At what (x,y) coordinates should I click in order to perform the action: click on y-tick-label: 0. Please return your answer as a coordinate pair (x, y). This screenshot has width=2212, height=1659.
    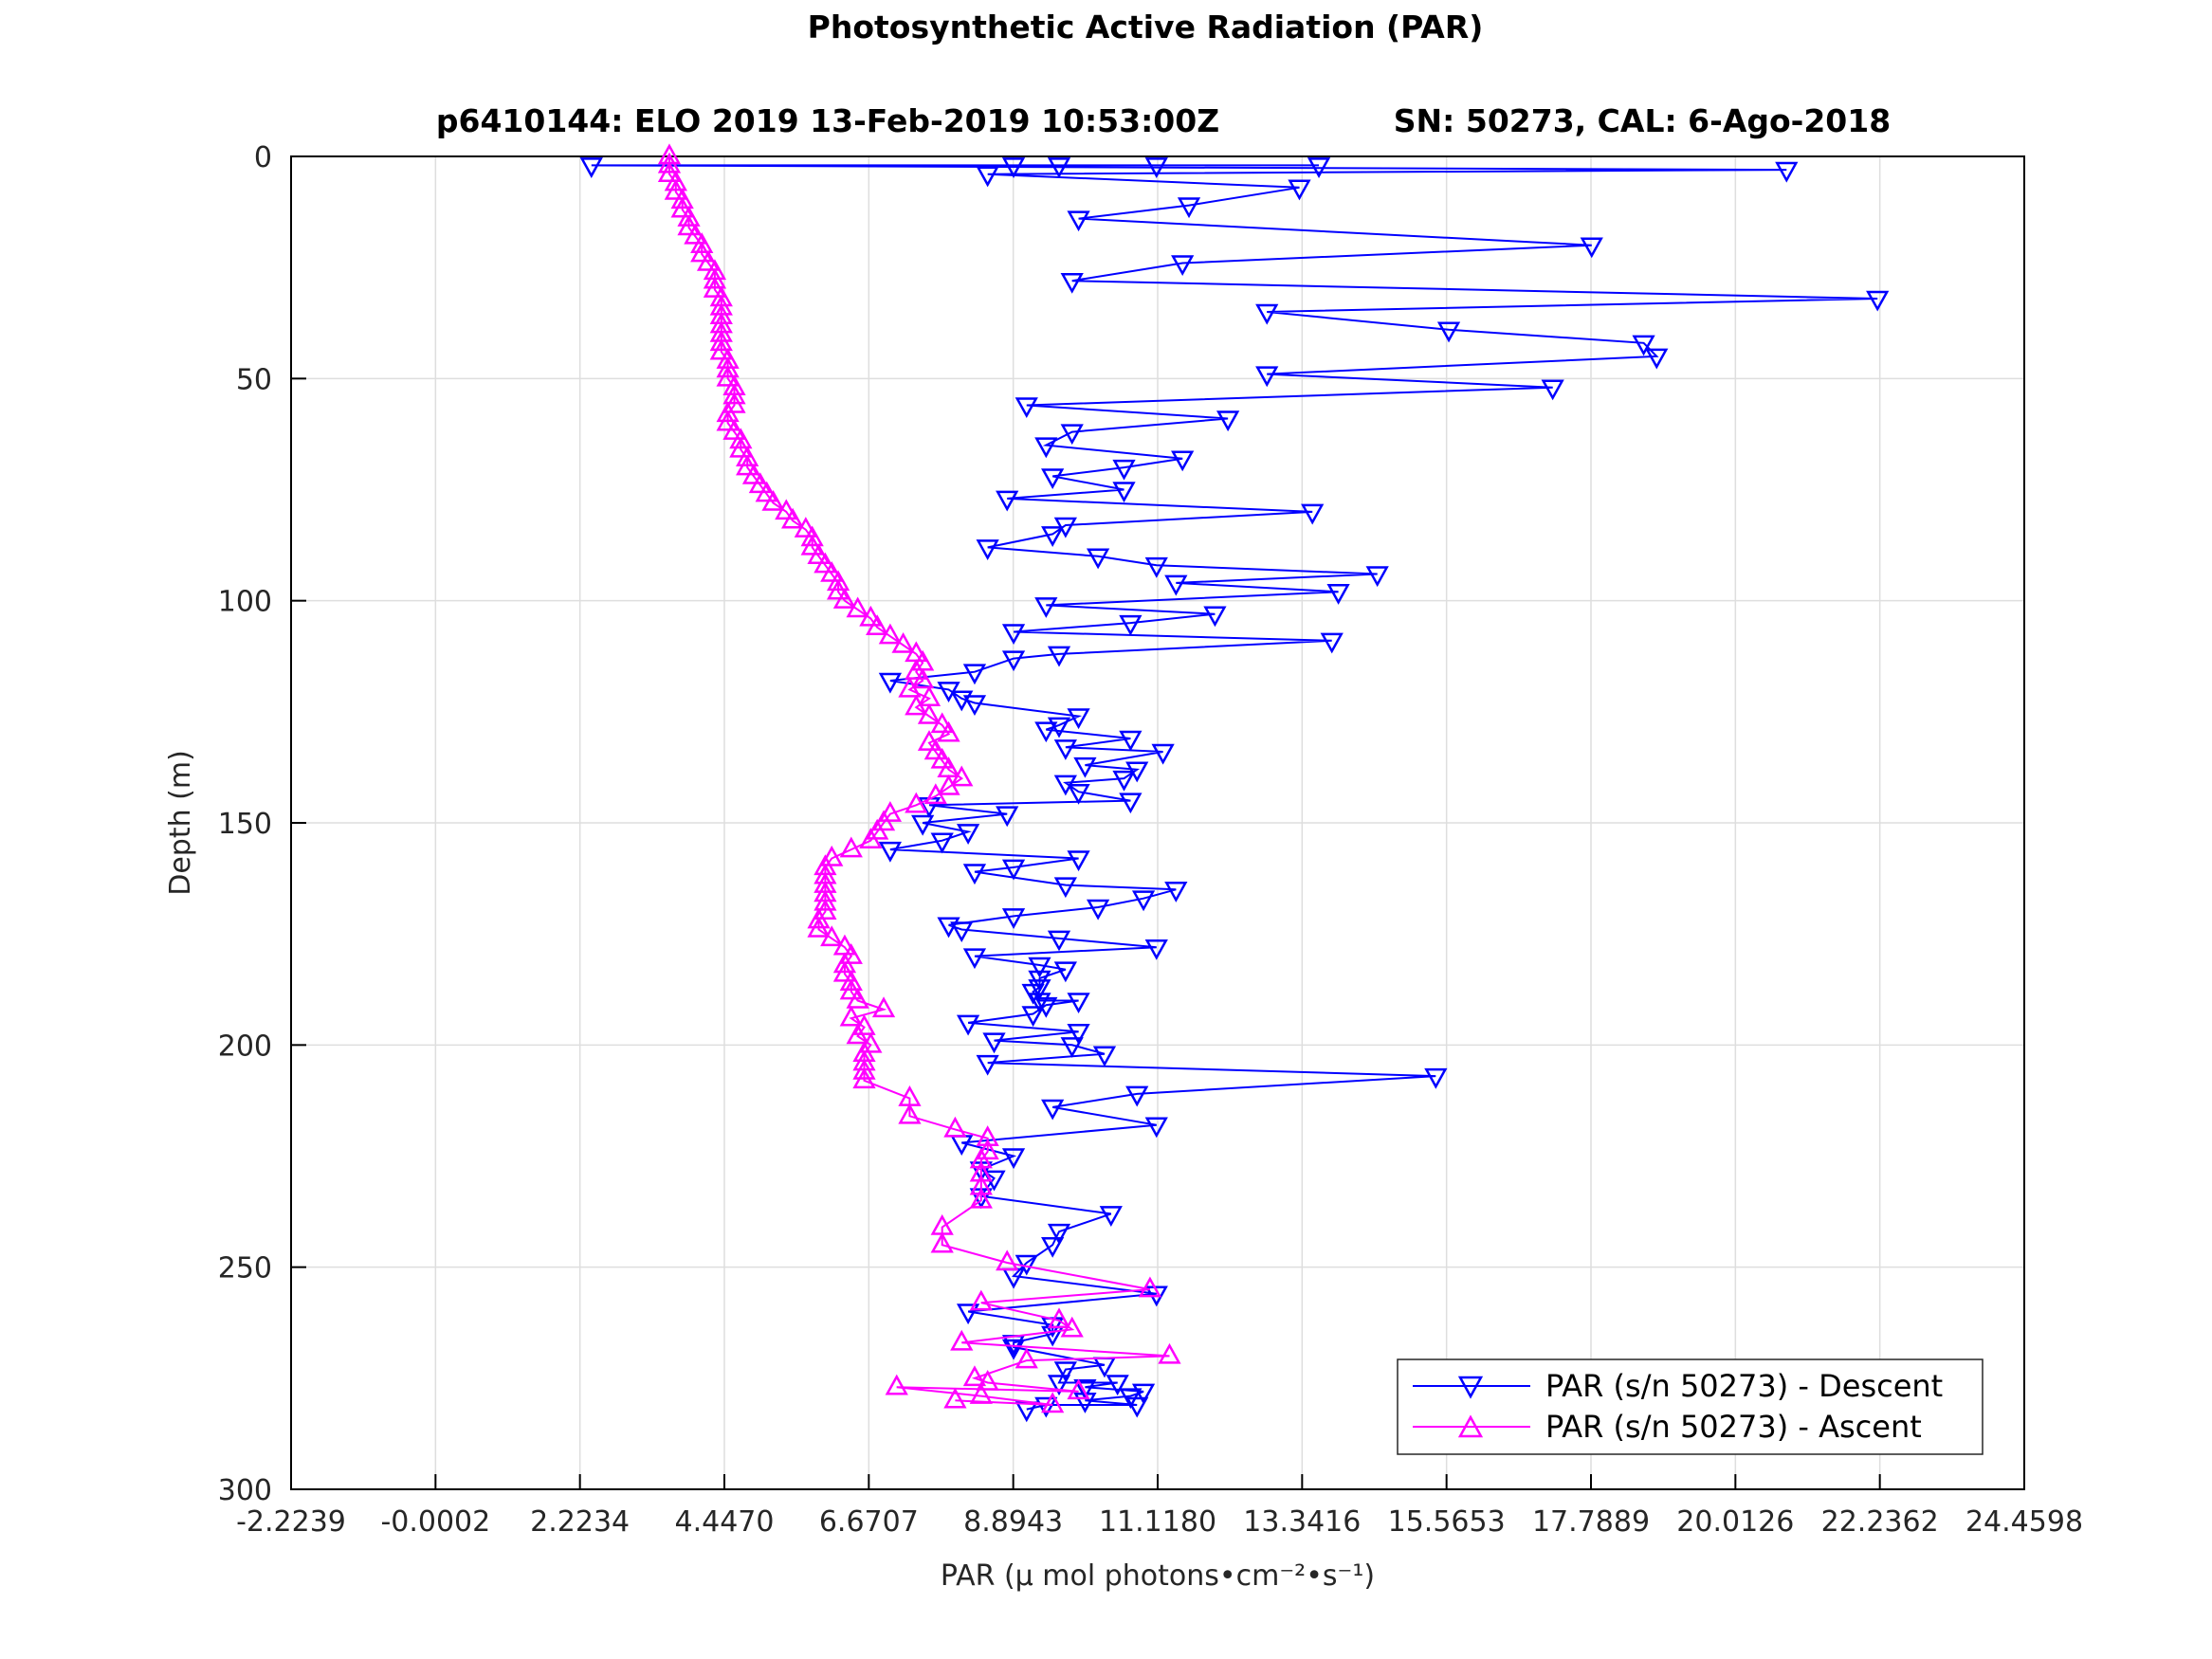
    Looking at the image, I should click on (263, 157).